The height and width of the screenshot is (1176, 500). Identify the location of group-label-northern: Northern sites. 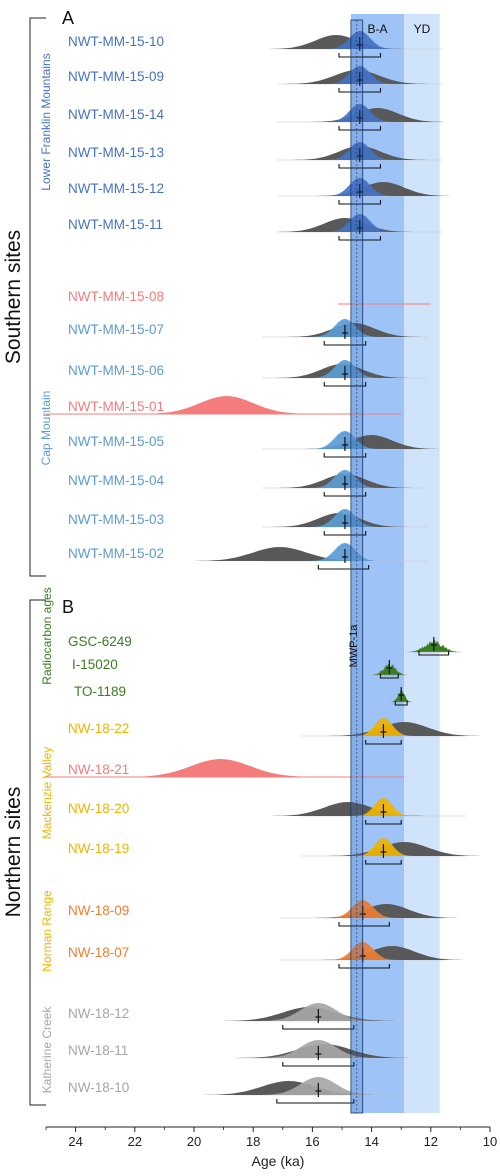
(13, 852).